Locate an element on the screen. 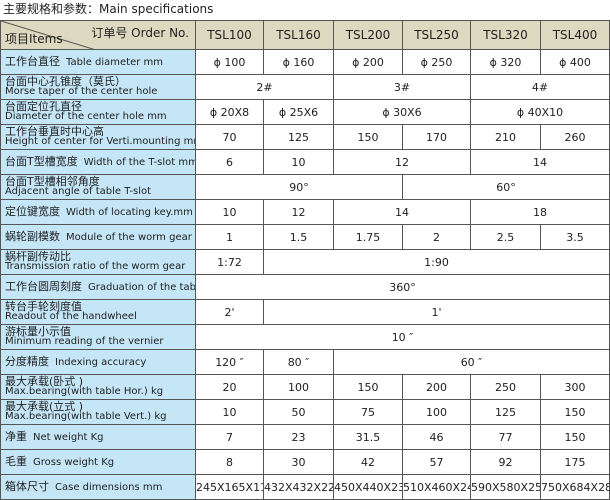 This screenshot has height=500, width=610. value-cell: 120 ″ is located at coordinates (229, 362).